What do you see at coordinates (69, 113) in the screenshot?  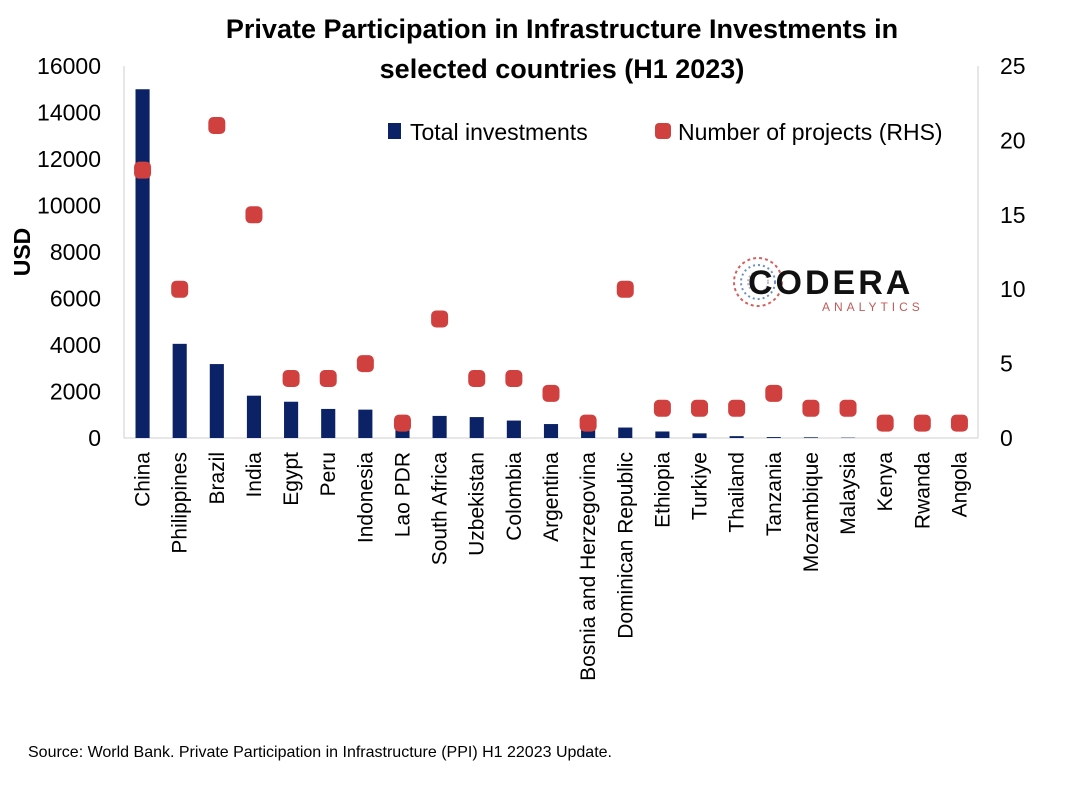 I see `y-tick-label: 14000` at bounding box center [69, 113].